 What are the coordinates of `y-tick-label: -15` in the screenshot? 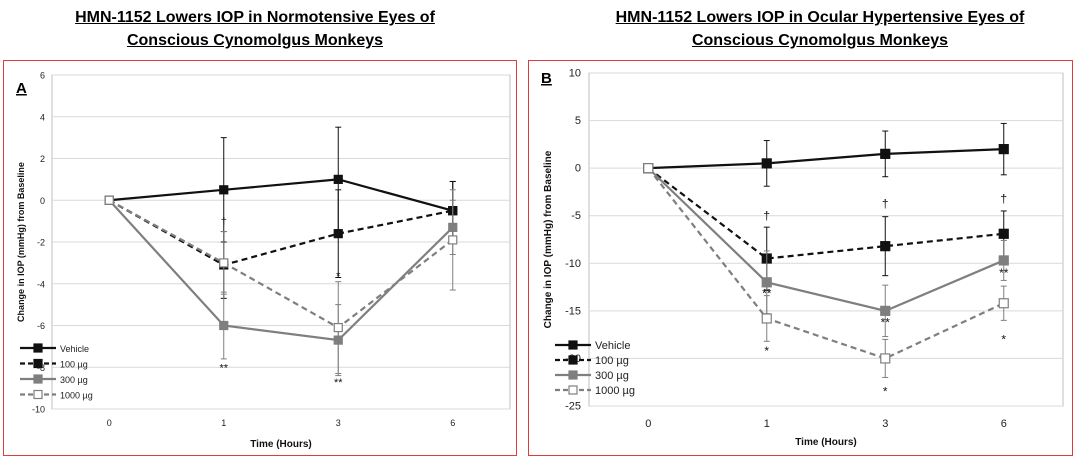 It's located at (573, 311).